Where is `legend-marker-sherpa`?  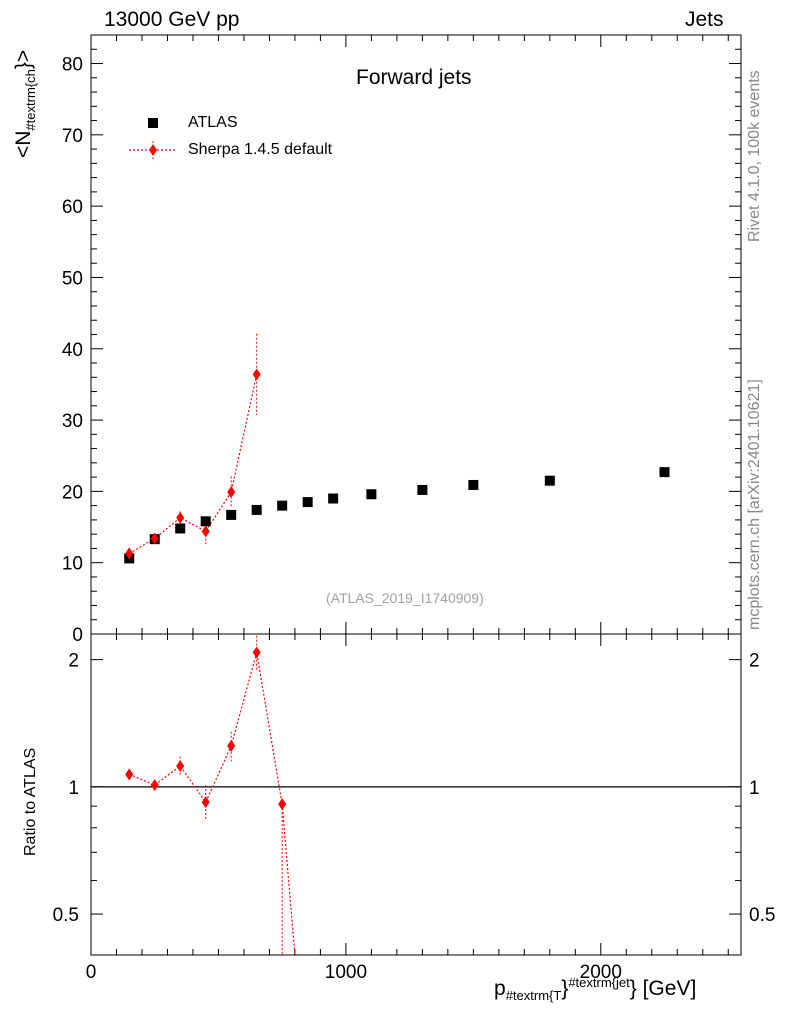
legend-marker-sherpa is located at coordinates (153, 150).